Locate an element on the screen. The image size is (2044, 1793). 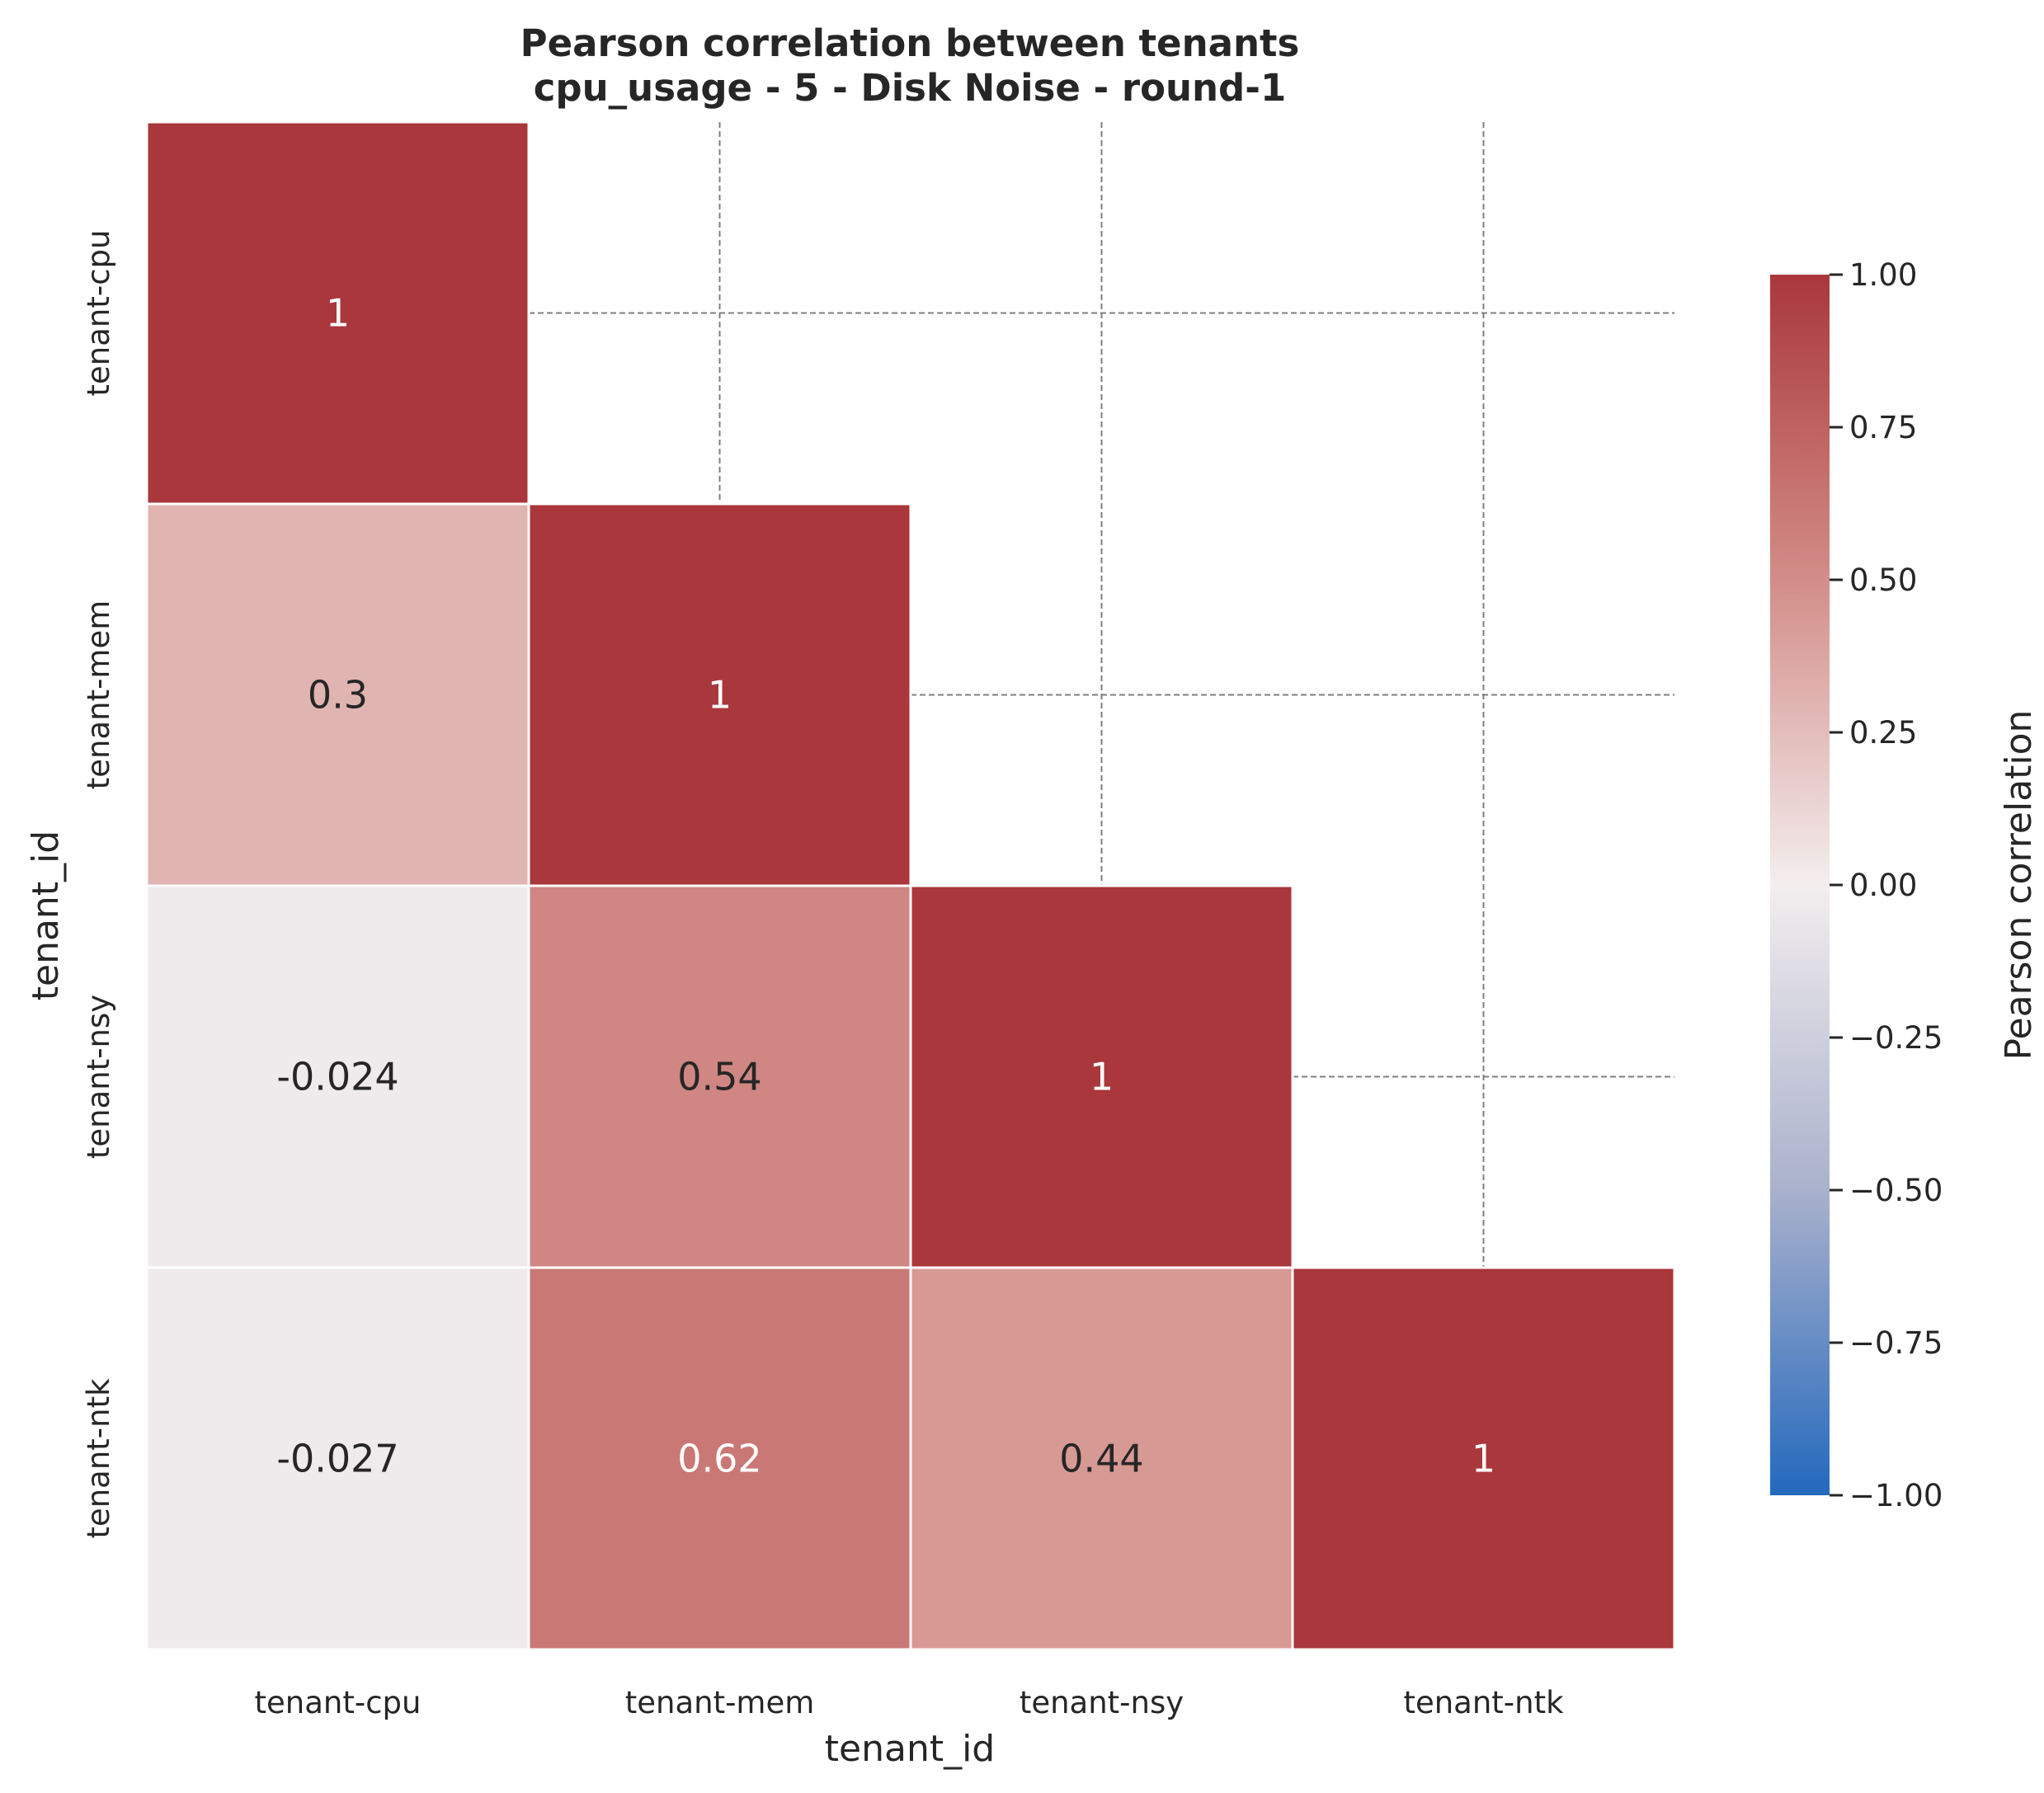
cell-value-label: 0.54 is located at coordinates (719, 1077).